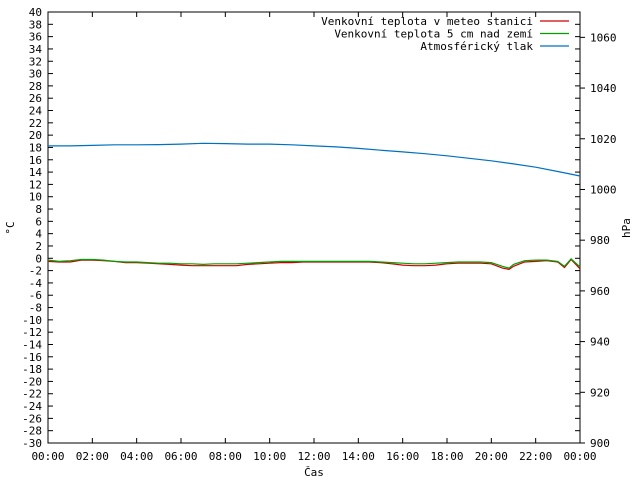 This screenshot has height=480, width=640. I want to click on y-tick-label-left: 12, so click(35, 184).